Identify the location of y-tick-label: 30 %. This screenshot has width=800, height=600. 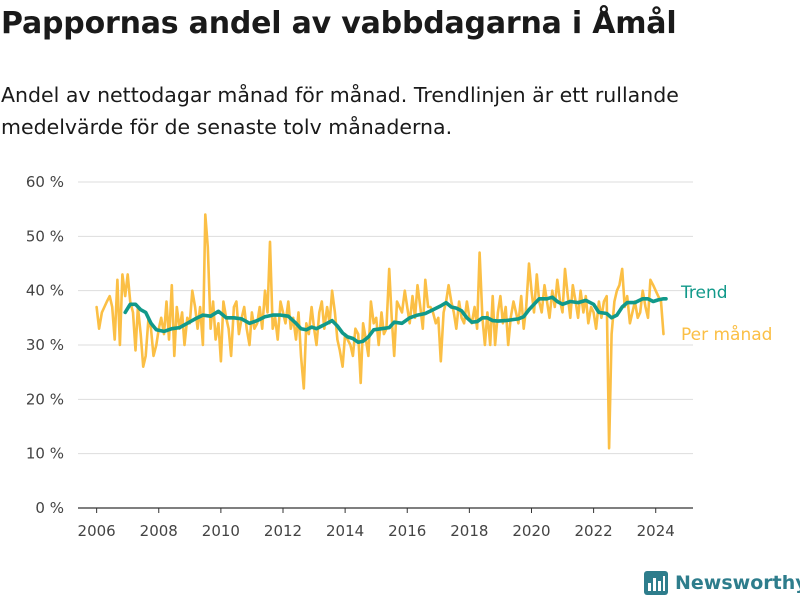
(45, 345).